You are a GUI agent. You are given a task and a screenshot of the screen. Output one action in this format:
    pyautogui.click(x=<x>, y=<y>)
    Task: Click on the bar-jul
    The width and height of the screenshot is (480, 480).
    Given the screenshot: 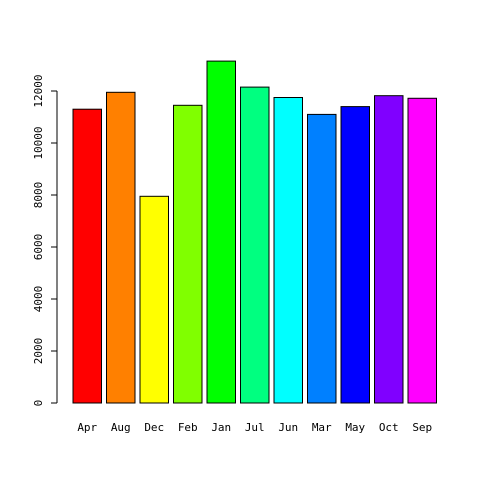 What is the action you would take?
    pyautogui.click(x=255, y=245)
    